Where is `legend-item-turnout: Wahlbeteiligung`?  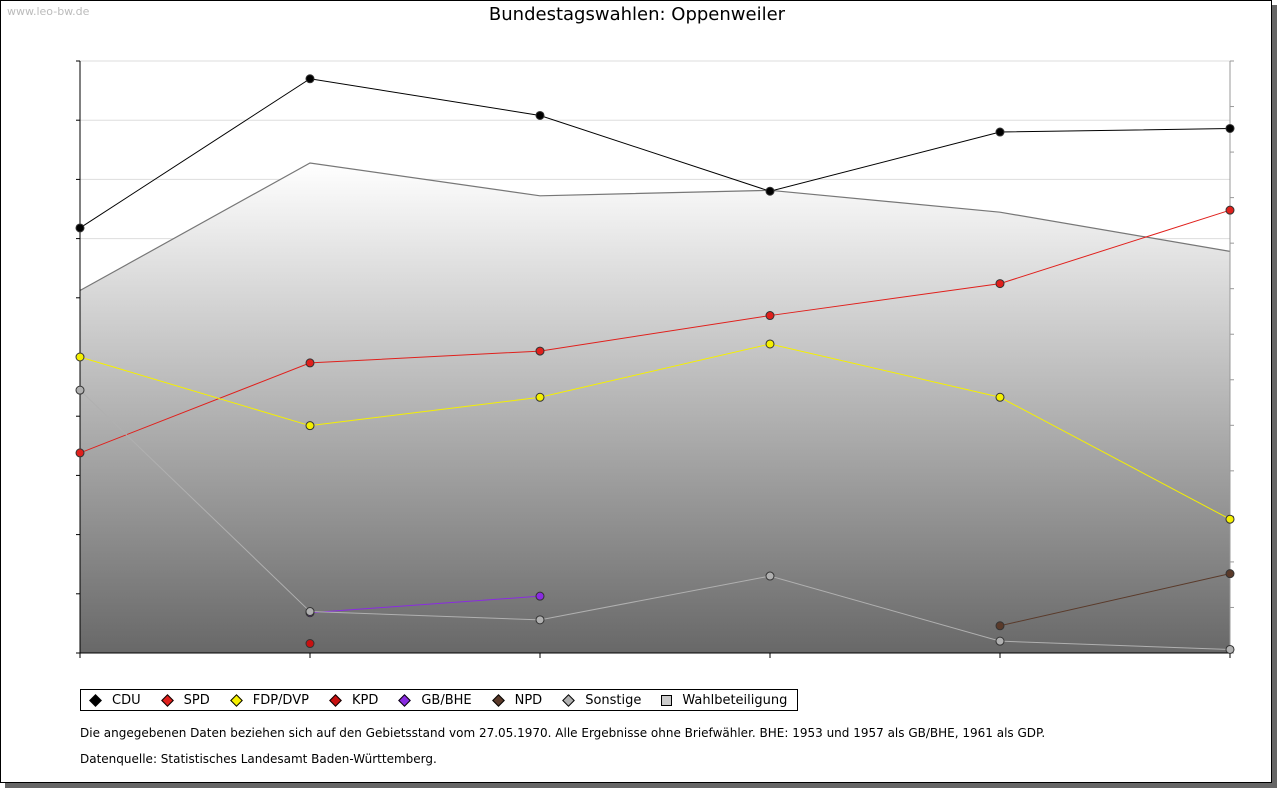
legend-item-turnout: Wahlbeteiligung is located at coordinates (723, 700).